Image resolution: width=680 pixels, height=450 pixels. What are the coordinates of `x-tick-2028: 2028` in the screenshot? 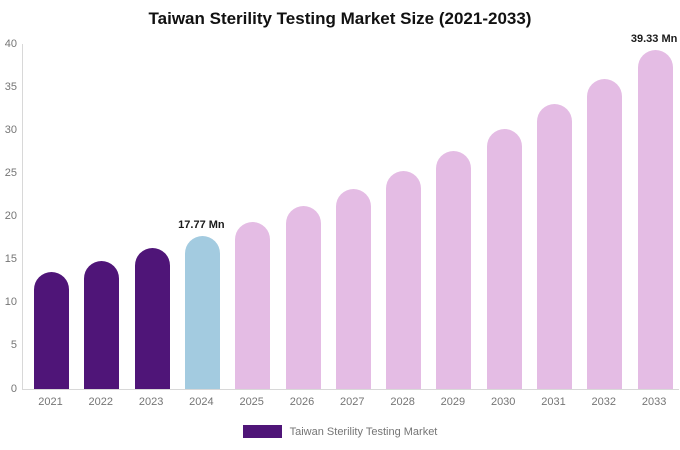 It's located at (402, 402).